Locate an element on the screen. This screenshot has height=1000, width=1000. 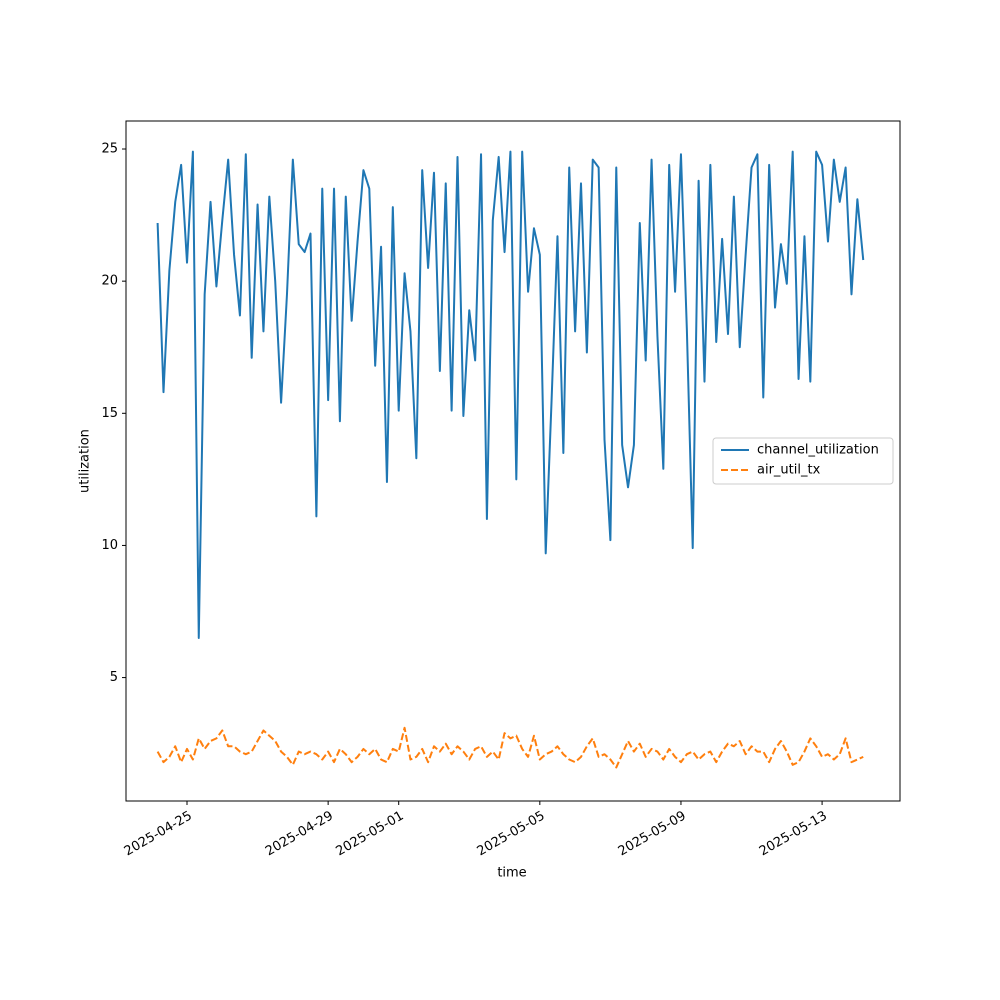
y-tick-label: 25 is located at coordinates (109, 149).